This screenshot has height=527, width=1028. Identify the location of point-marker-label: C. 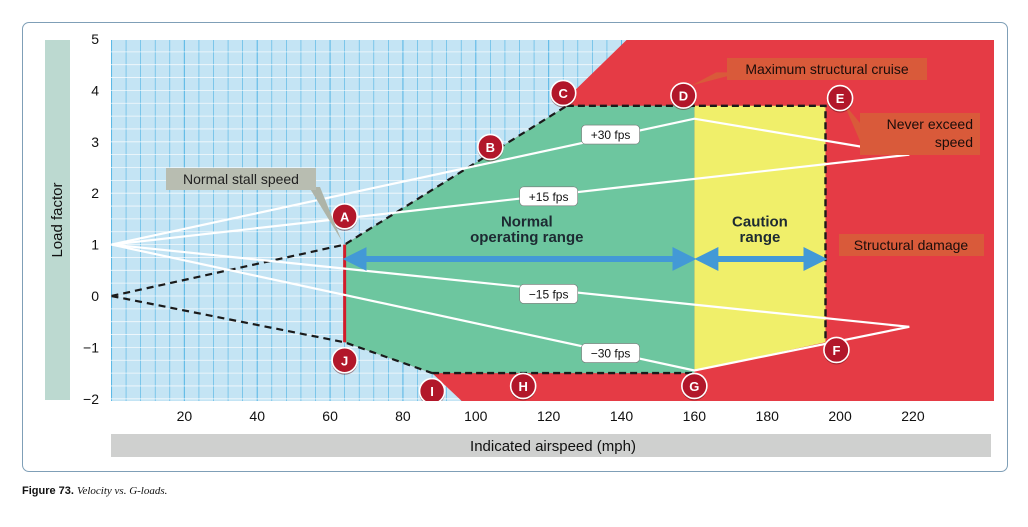
(564, 93).